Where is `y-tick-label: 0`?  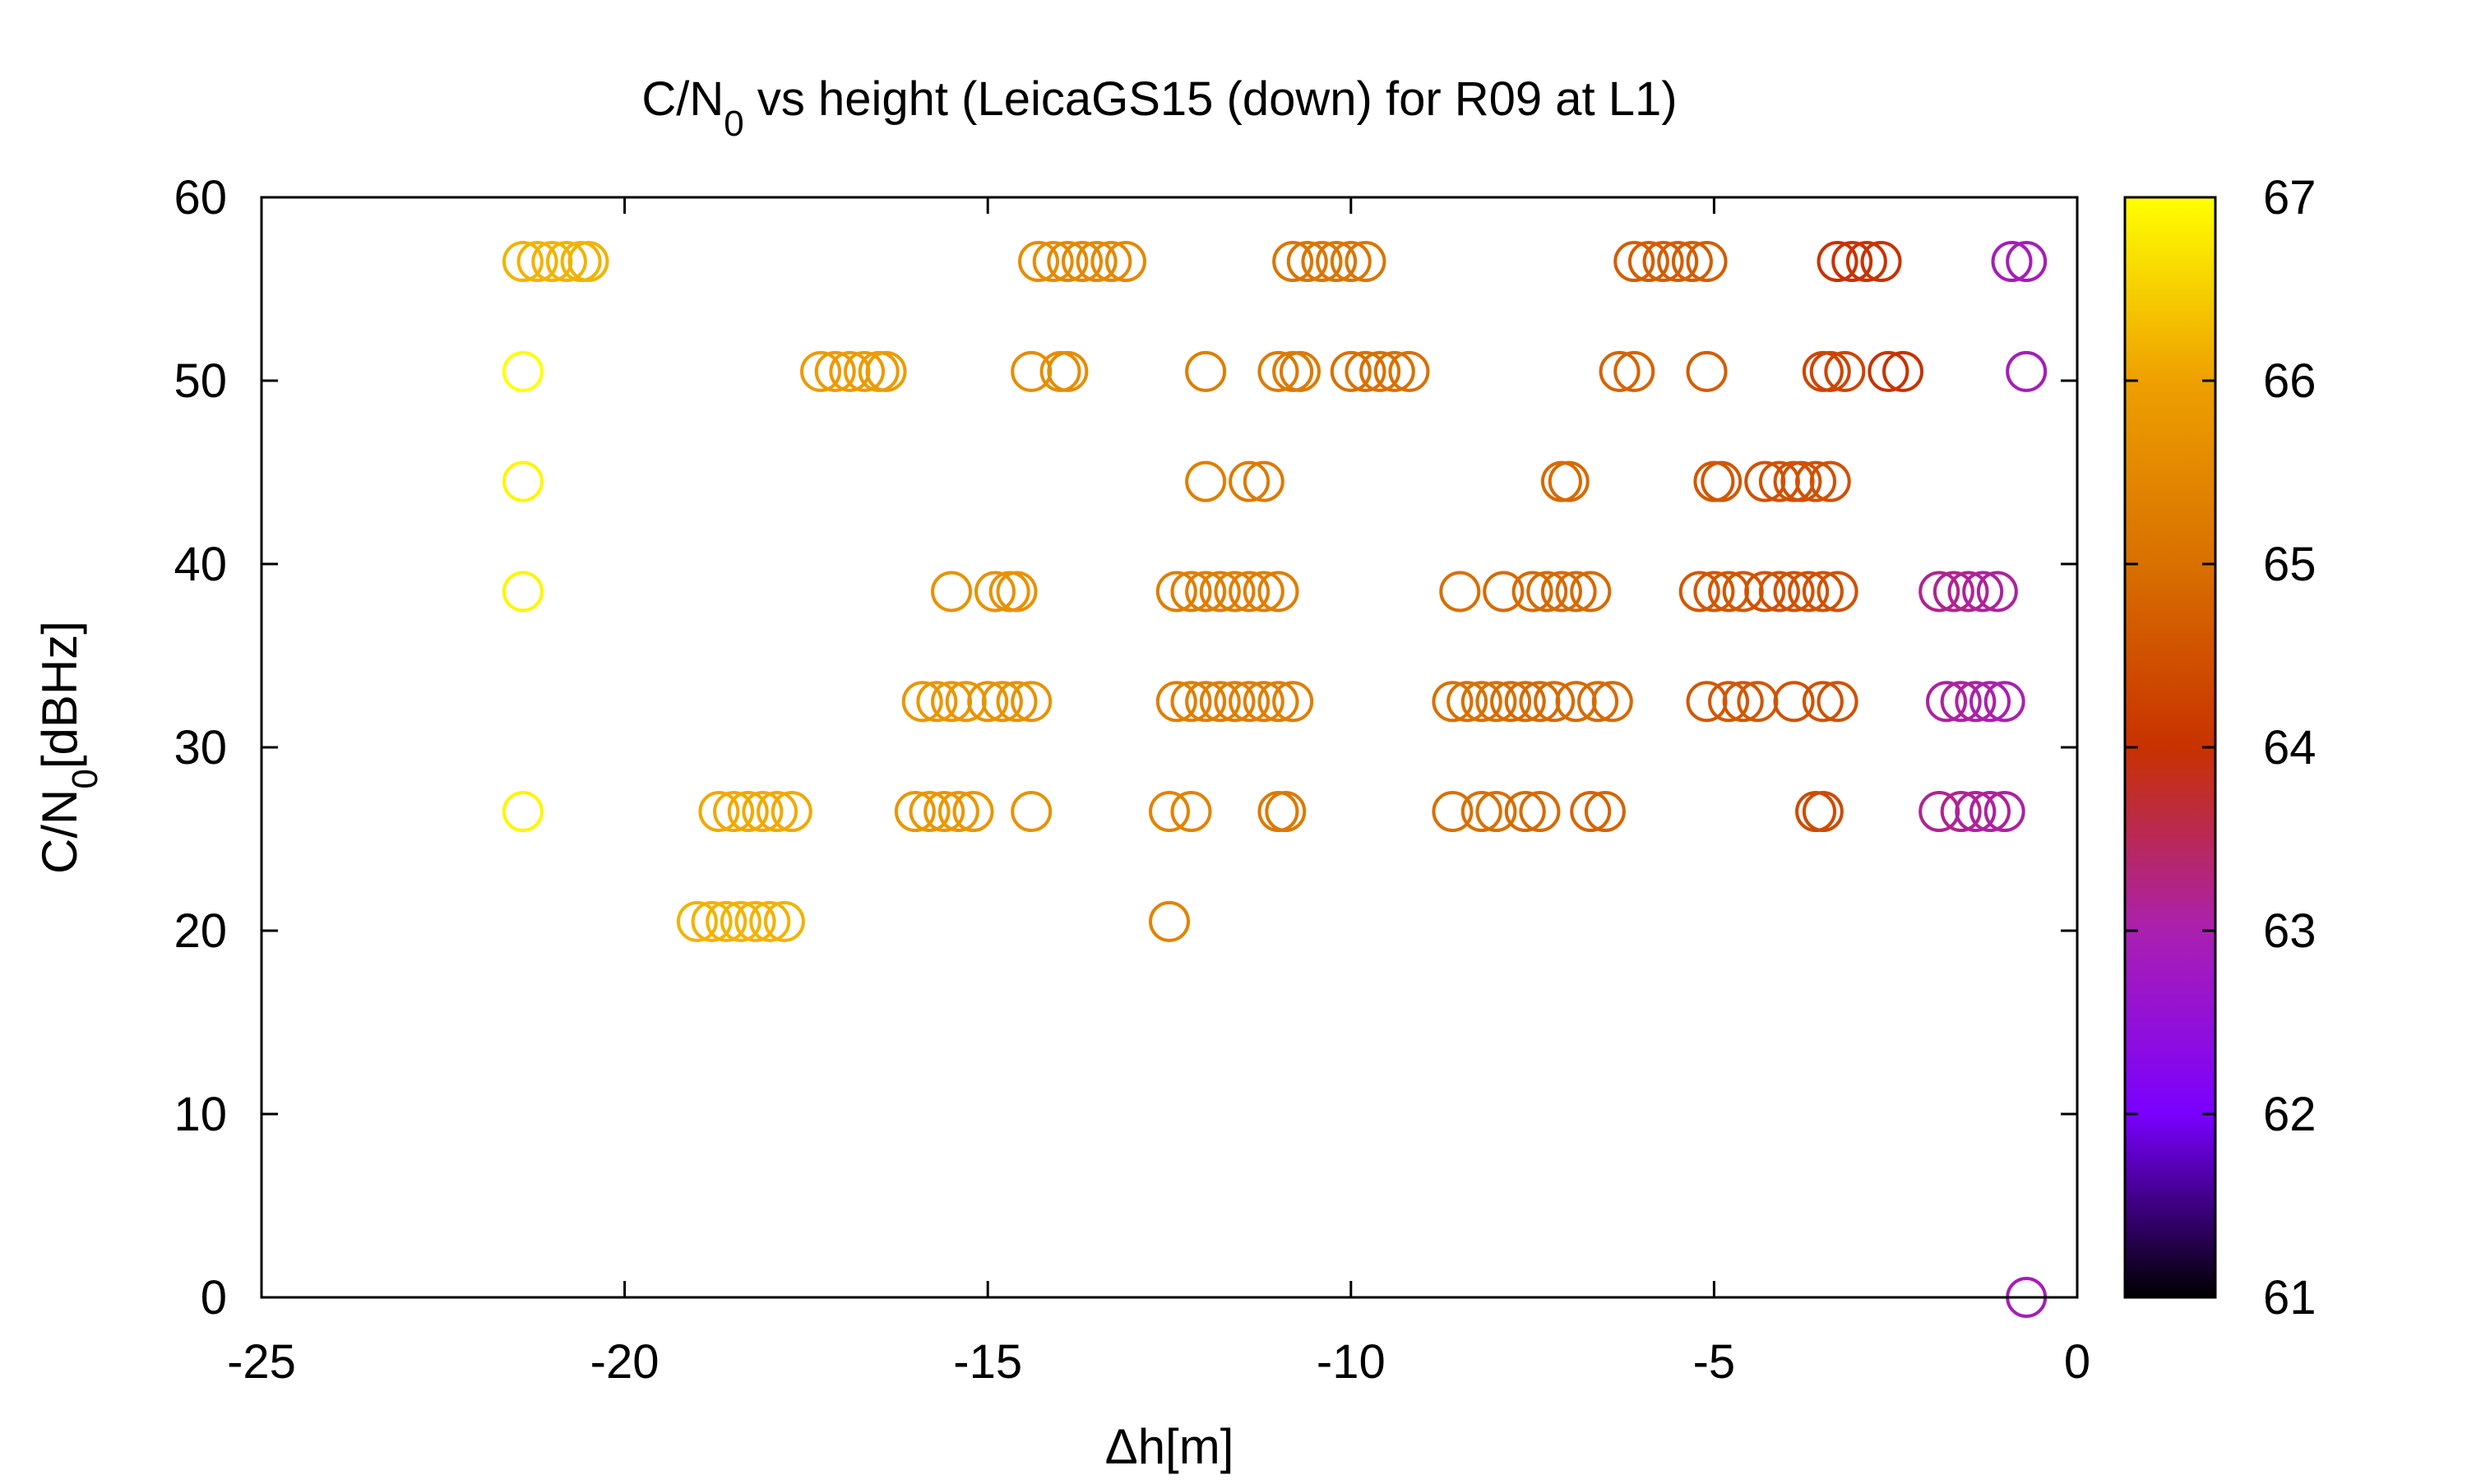
y-tick-label: 0 is located at coordinates (214, 1298).